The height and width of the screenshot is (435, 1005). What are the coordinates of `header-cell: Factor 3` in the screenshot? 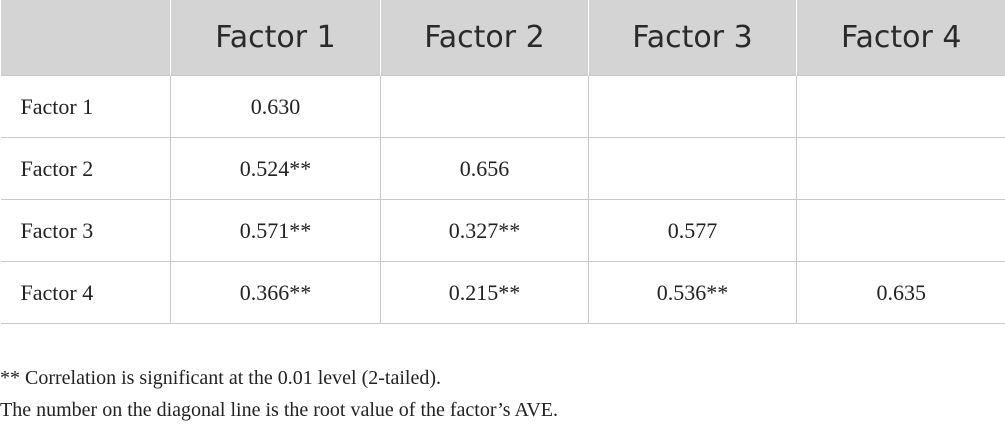 It's located at (692, 38).